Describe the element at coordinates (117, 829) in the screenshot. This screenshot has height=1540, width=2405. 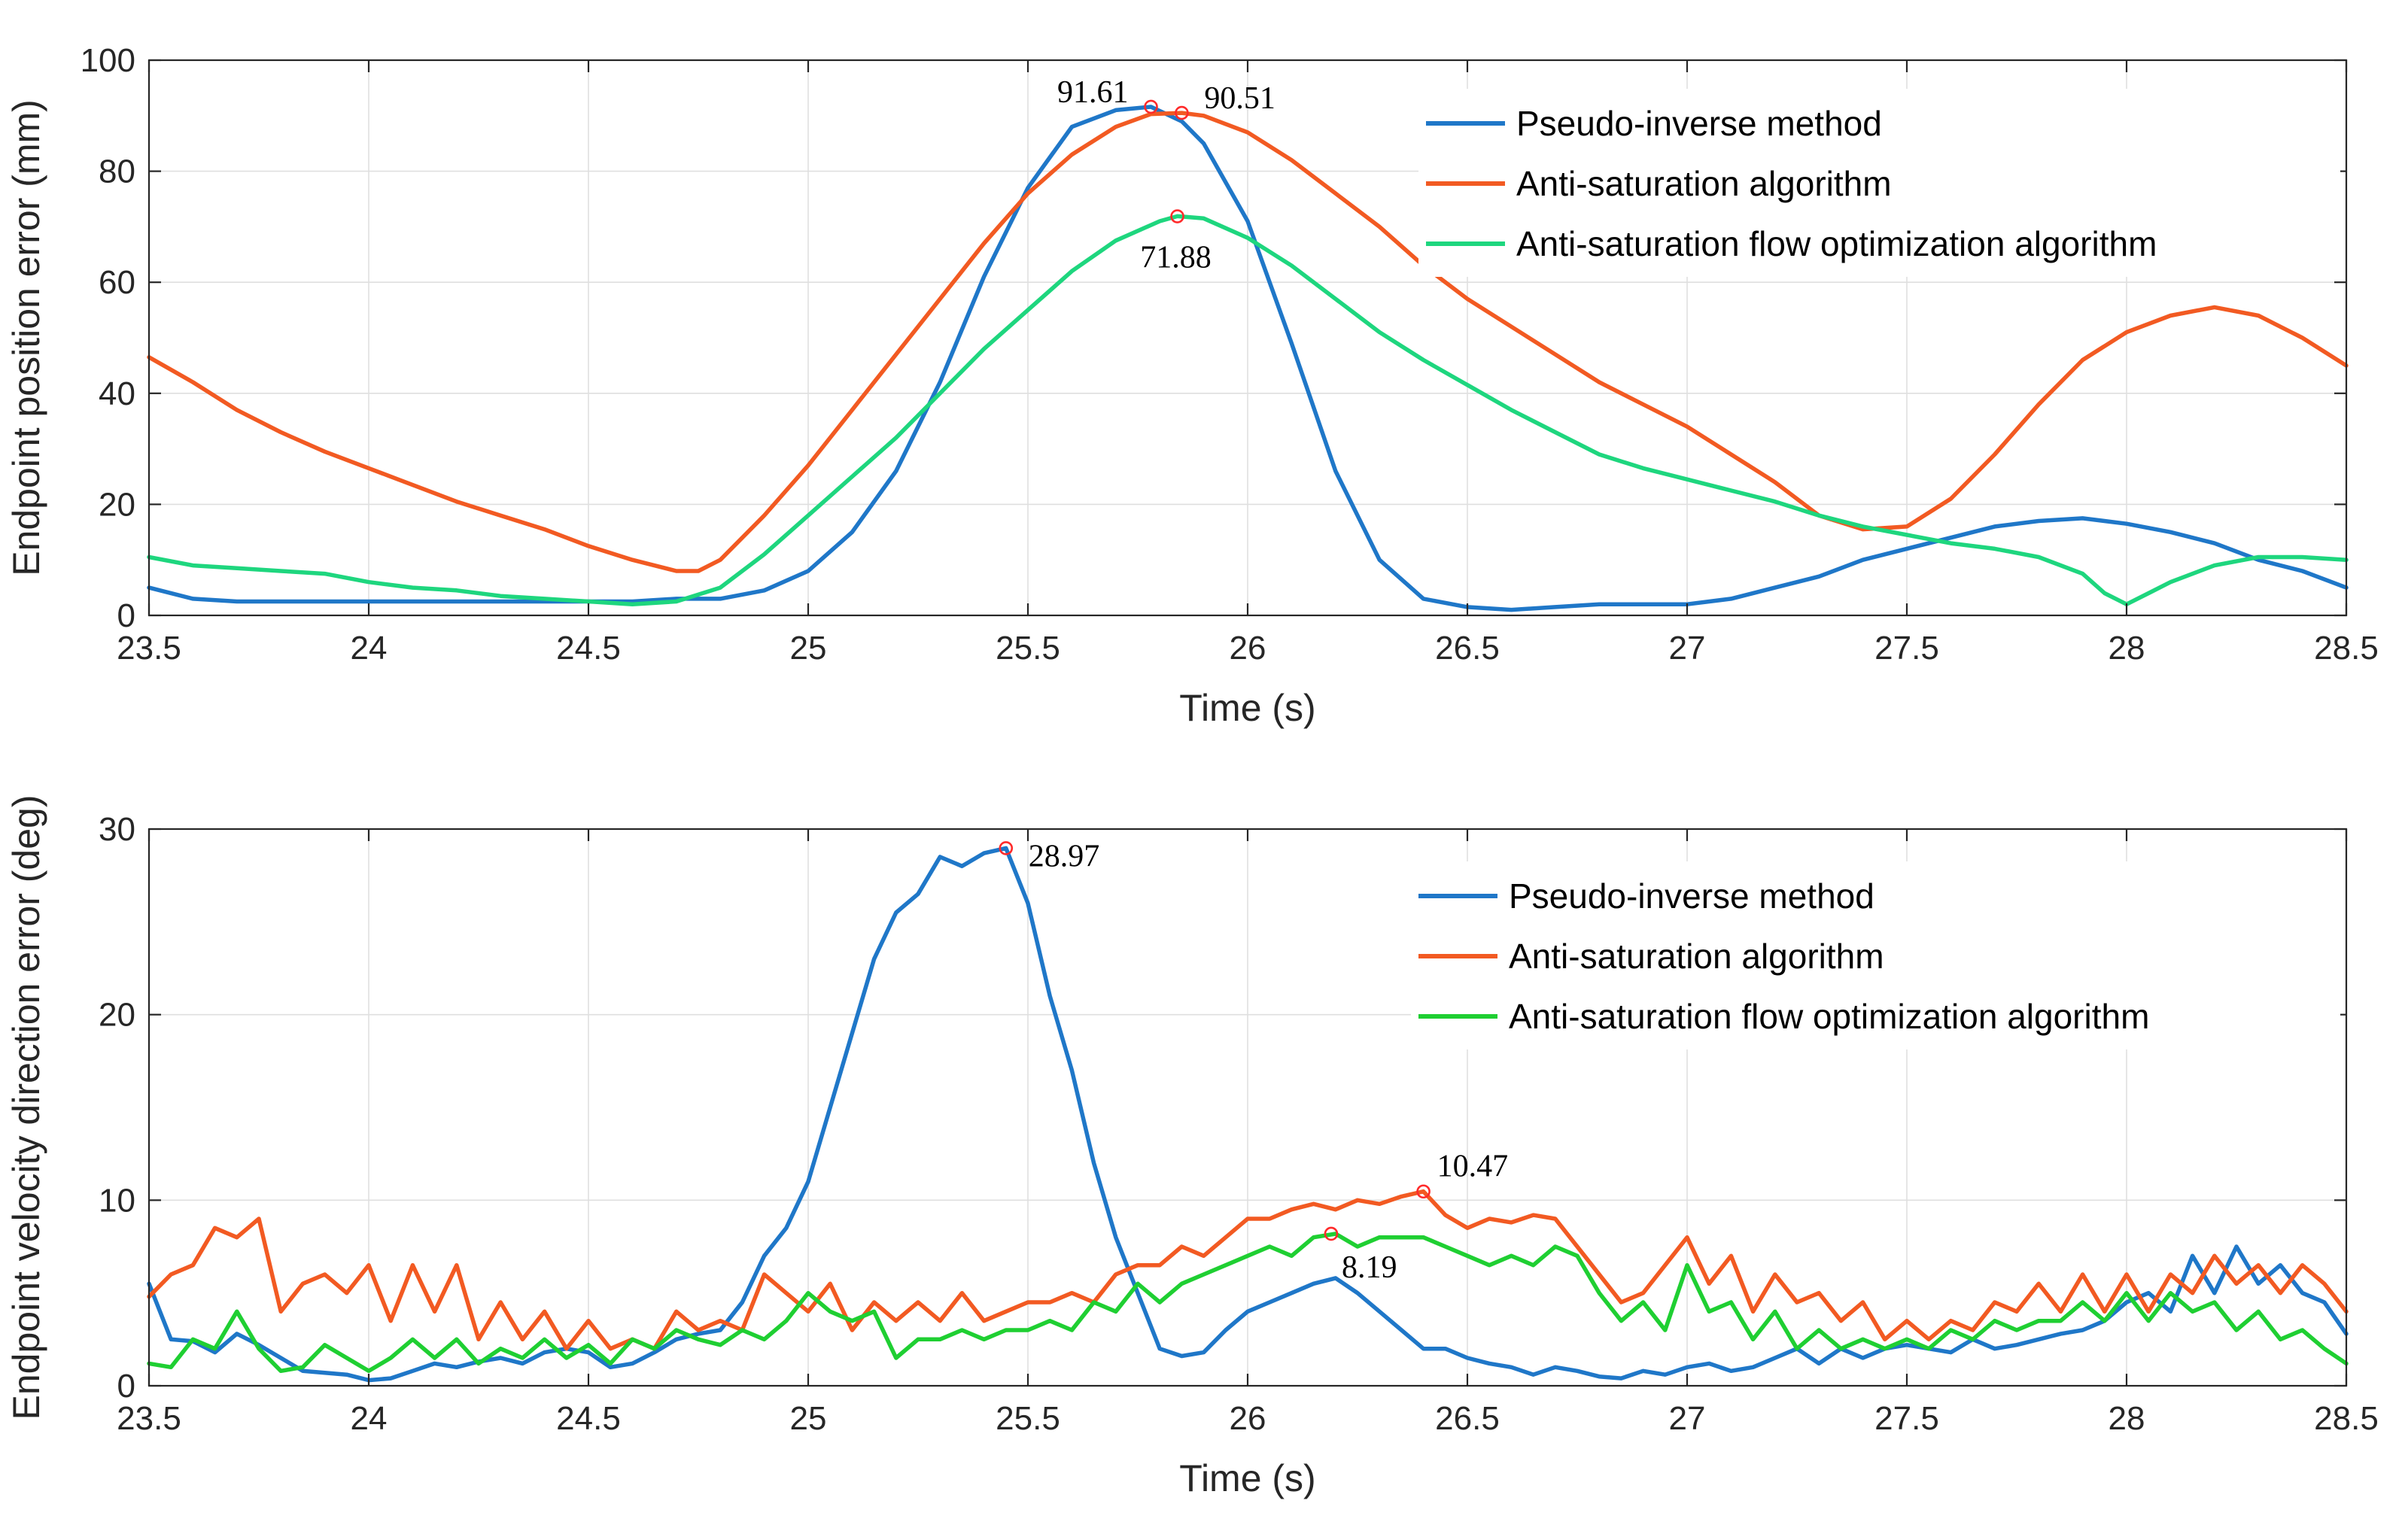
I see `y-tick-label: 30` at that location.